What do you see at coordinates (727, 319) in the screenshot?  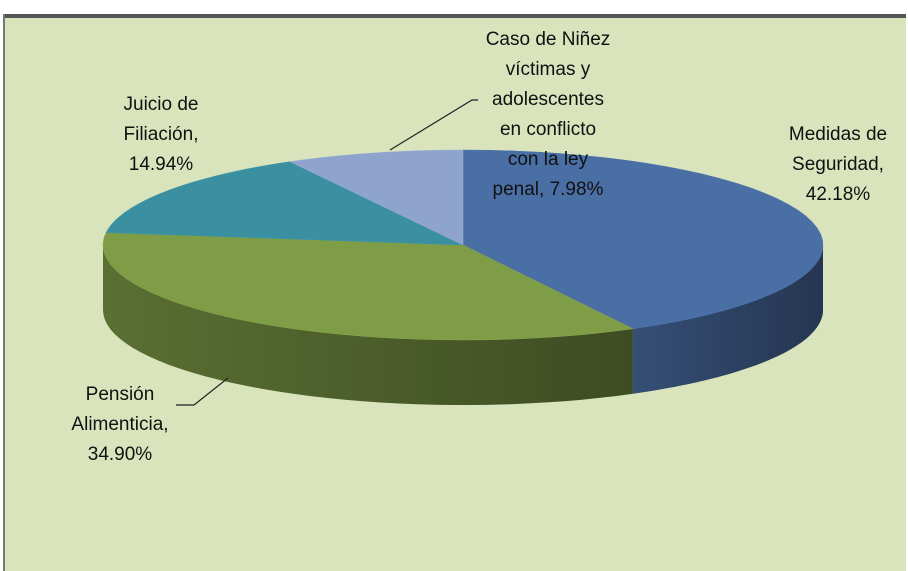 I see `side-shade` at bounding box center [727, 319].